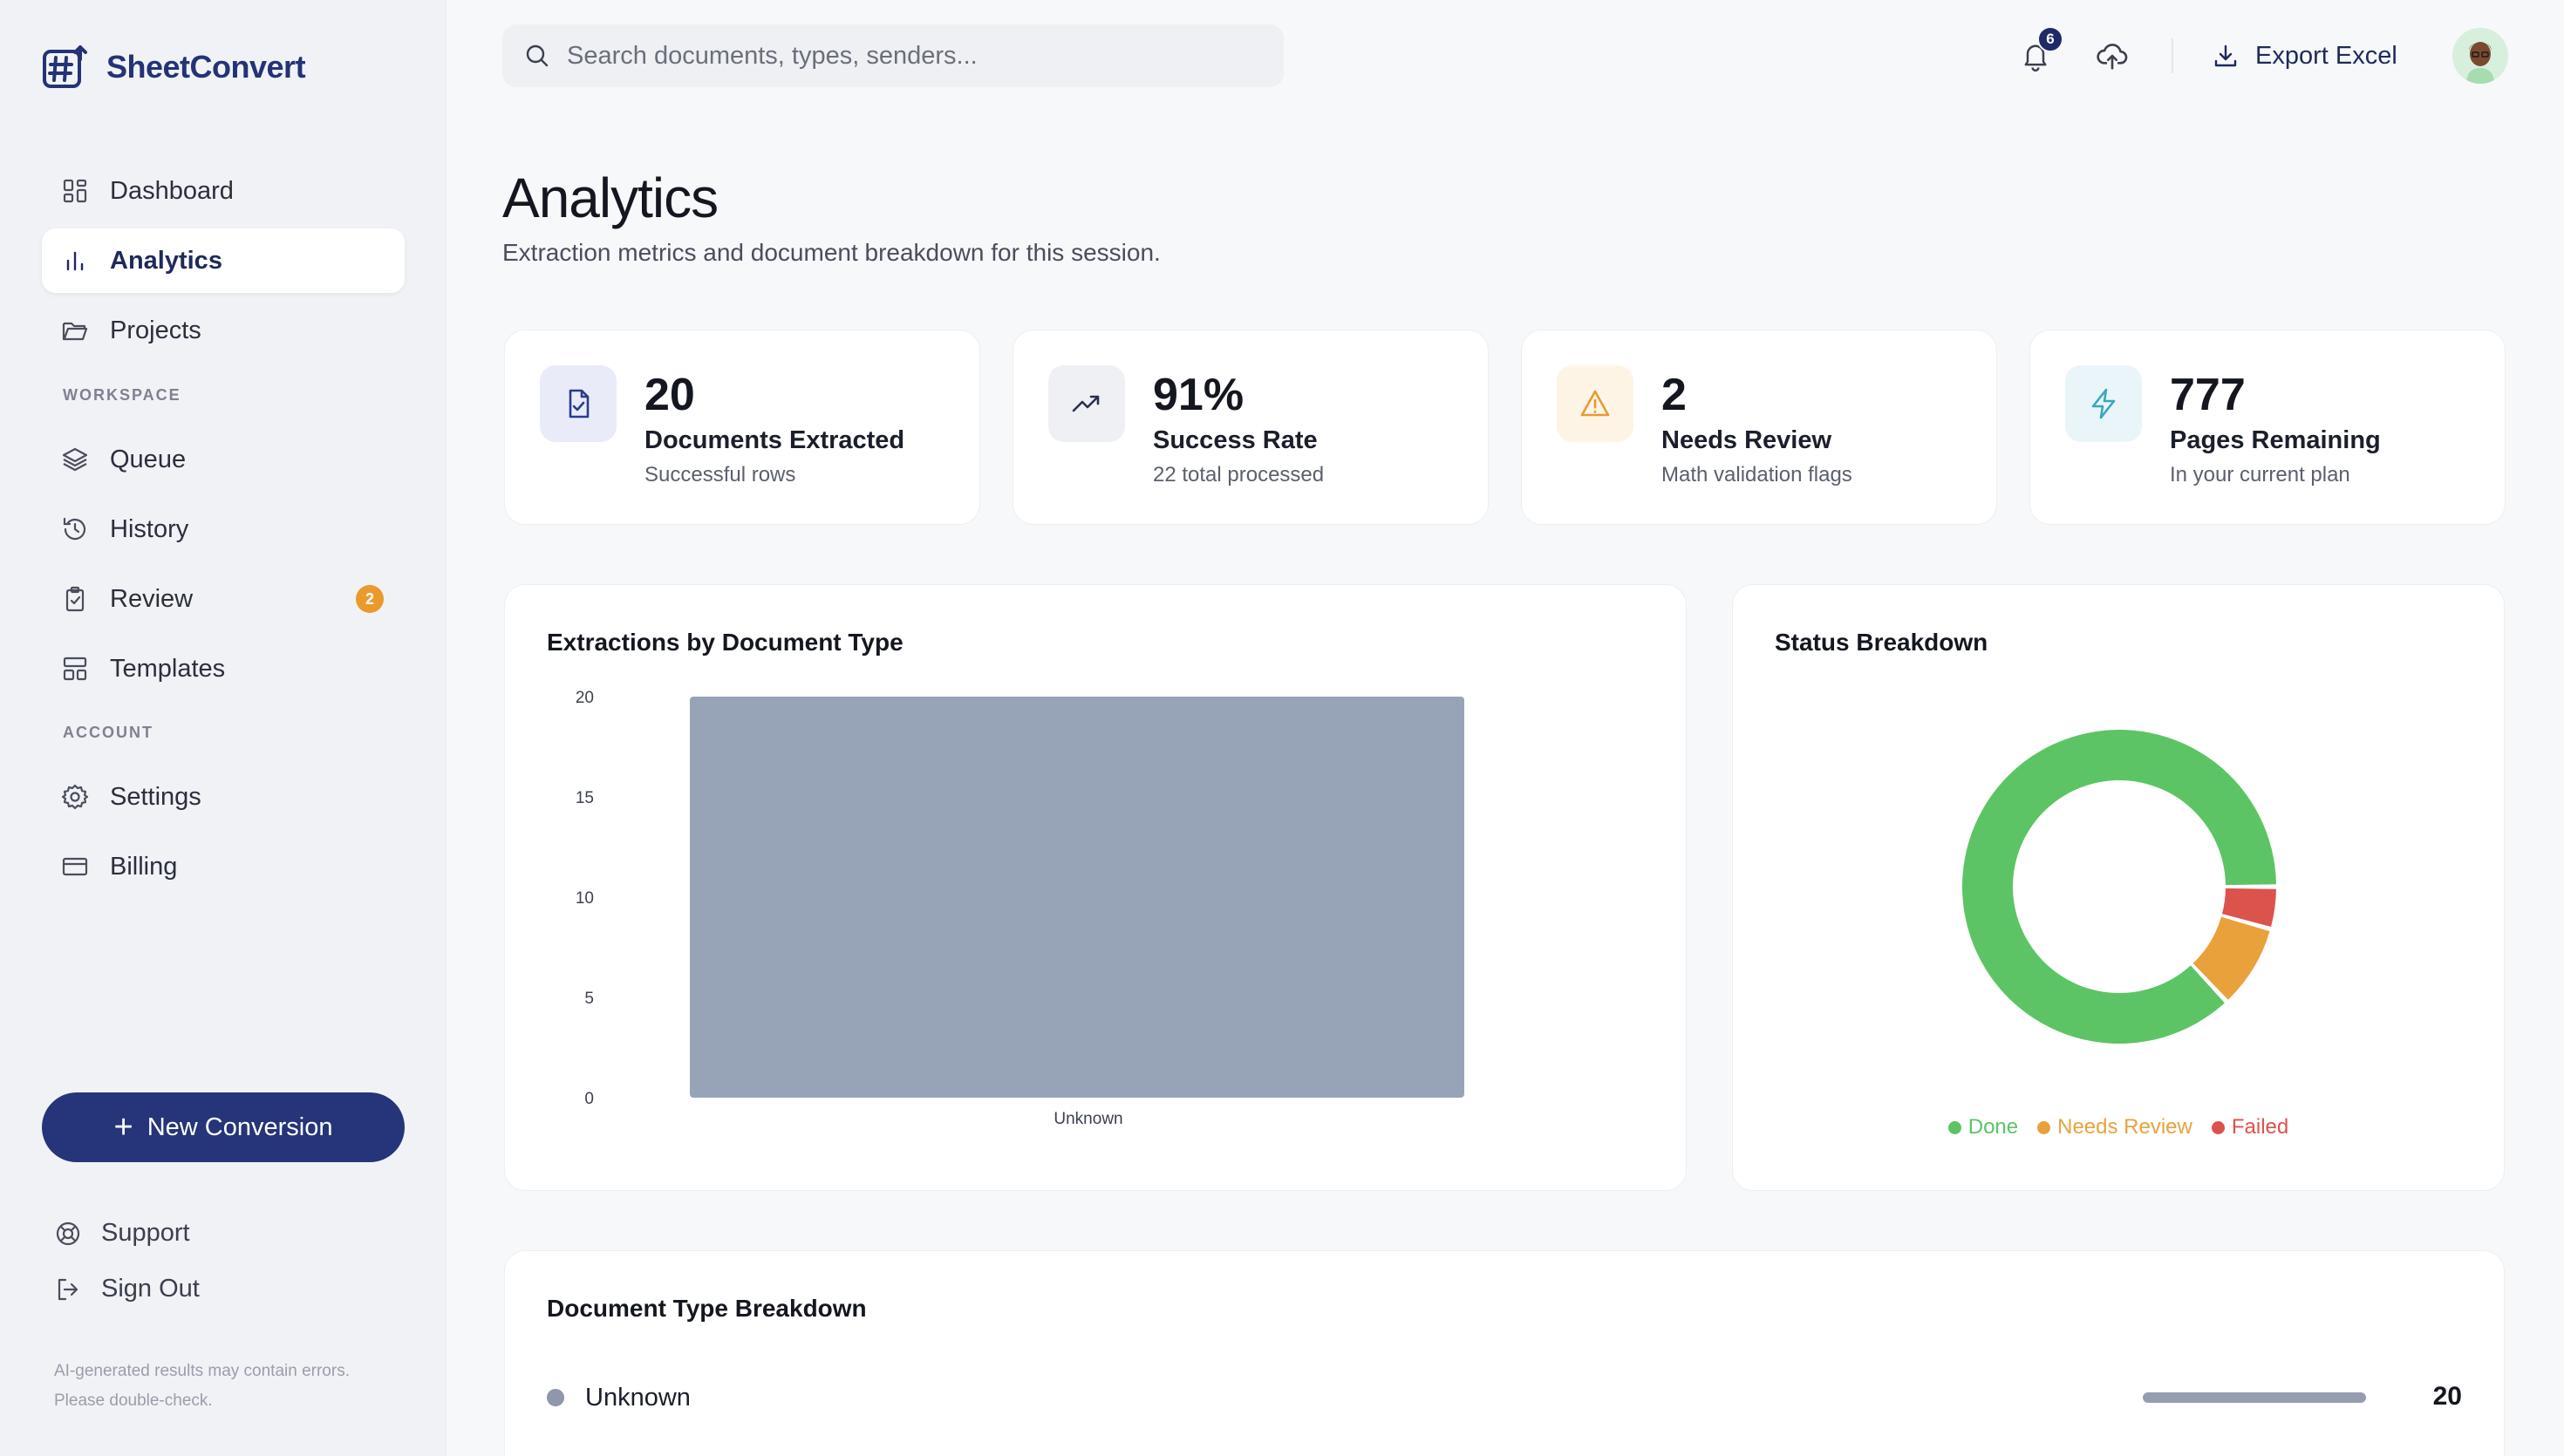 Image resolution: width=2564 pixels, height=1456 pixels. What do you see at coordinates (589, 999) in the screenshot?
I see `y-tick-label: 5` at bounding box center [589, 999].